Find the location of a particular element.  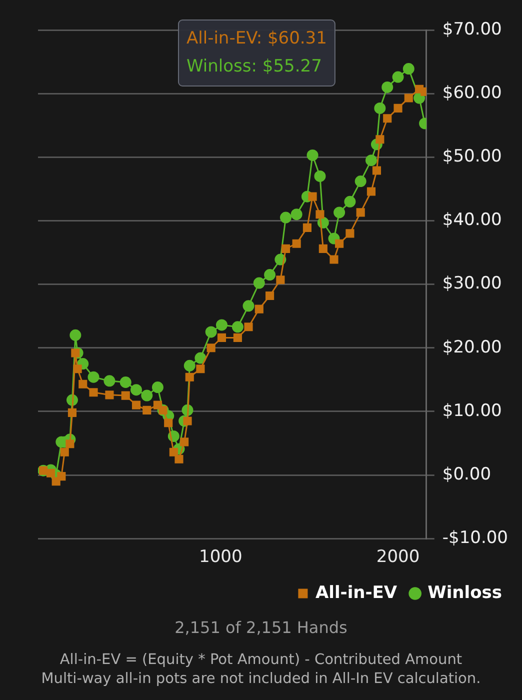

y-tick-label: $10.00 is located at coordinates (472, 410).